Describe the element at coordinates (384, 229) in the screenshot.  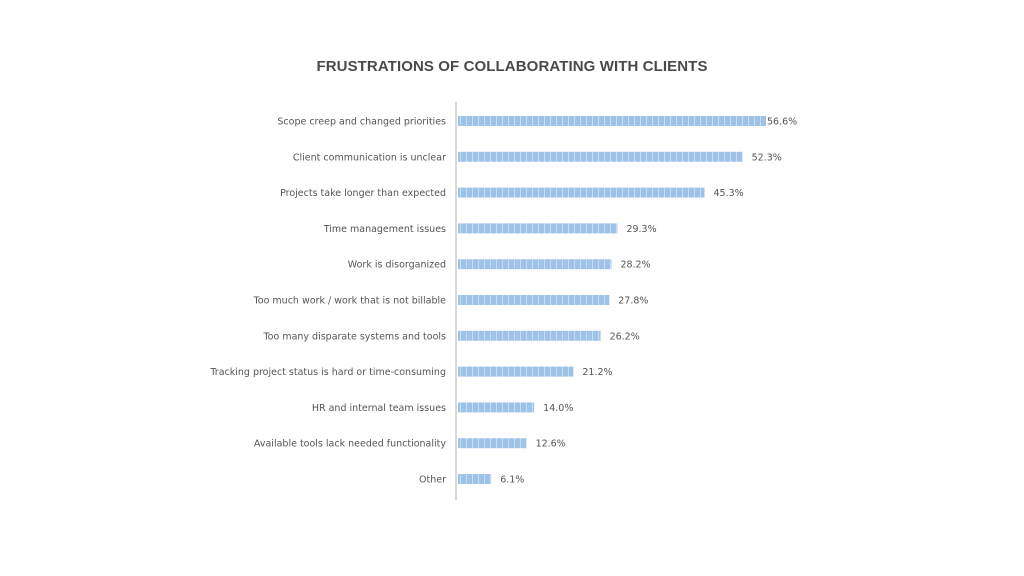
I see `category-label: Time management issues` at that location.